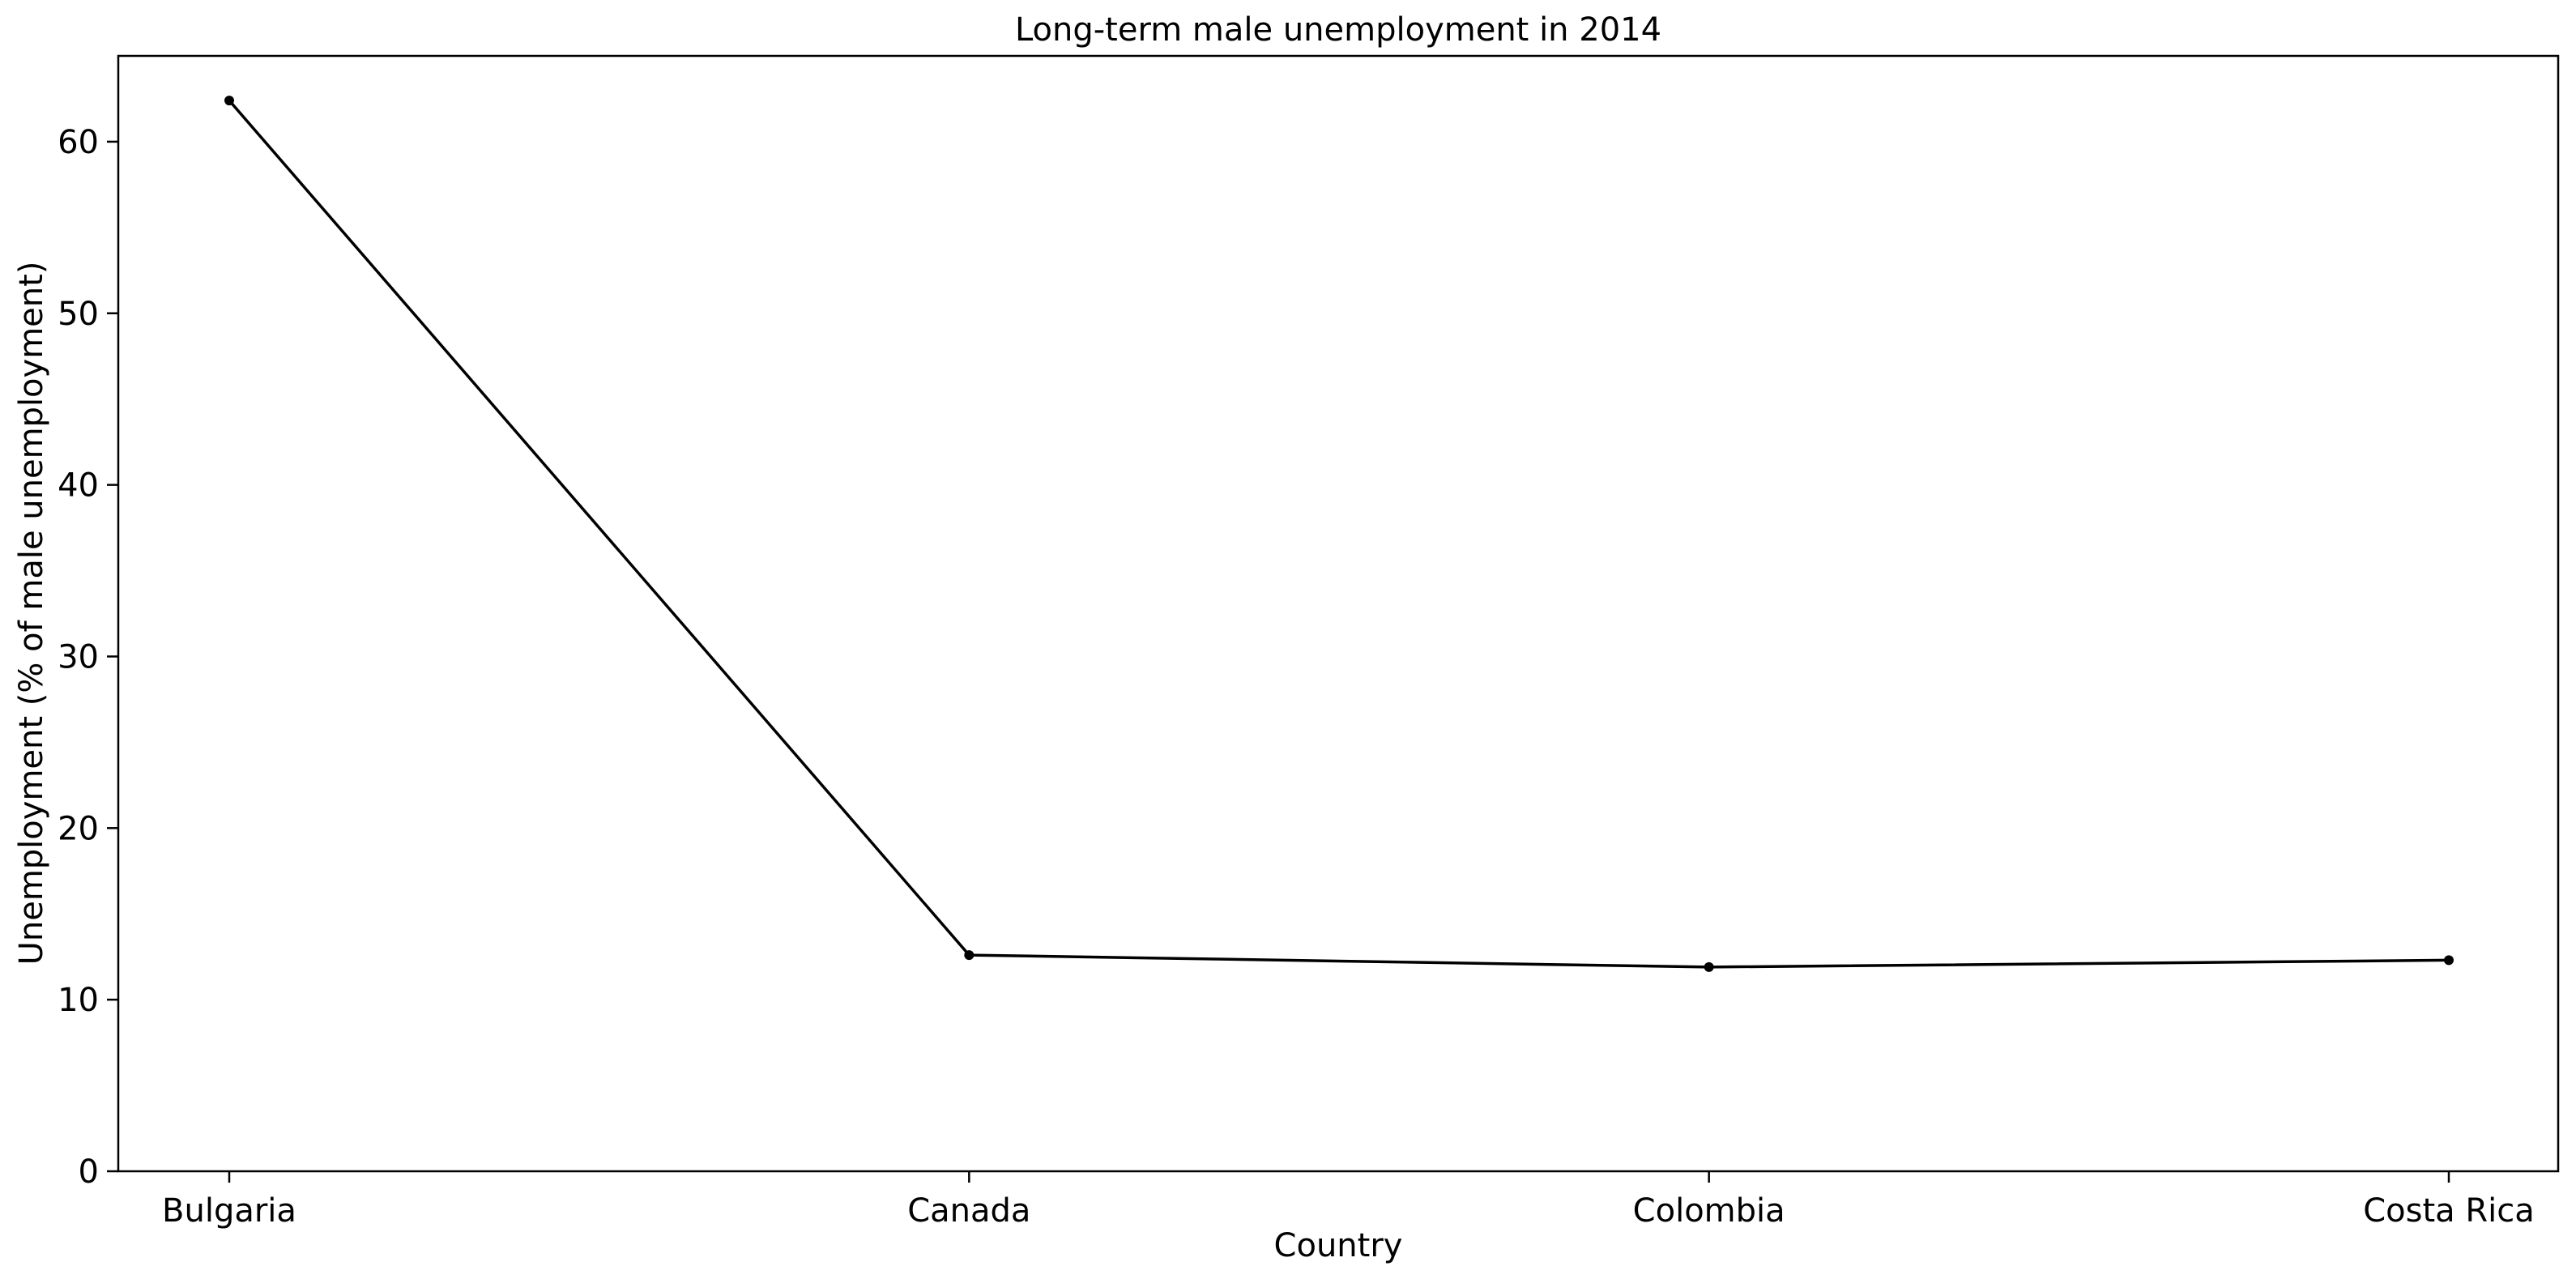  I want to click on y-tick-label: 50, so click(79, 314).